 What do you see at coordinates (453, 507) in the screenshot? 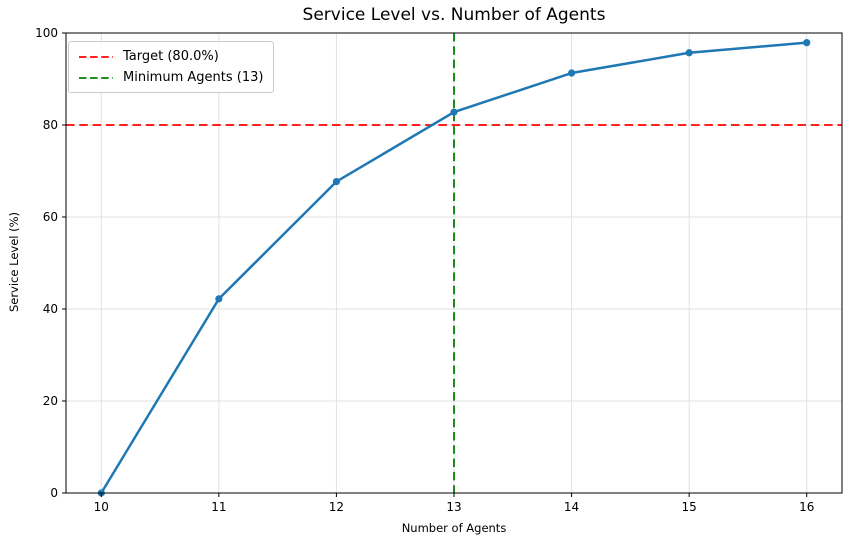
I see `x-tick-label: 13` at bounding box center [453, 507].